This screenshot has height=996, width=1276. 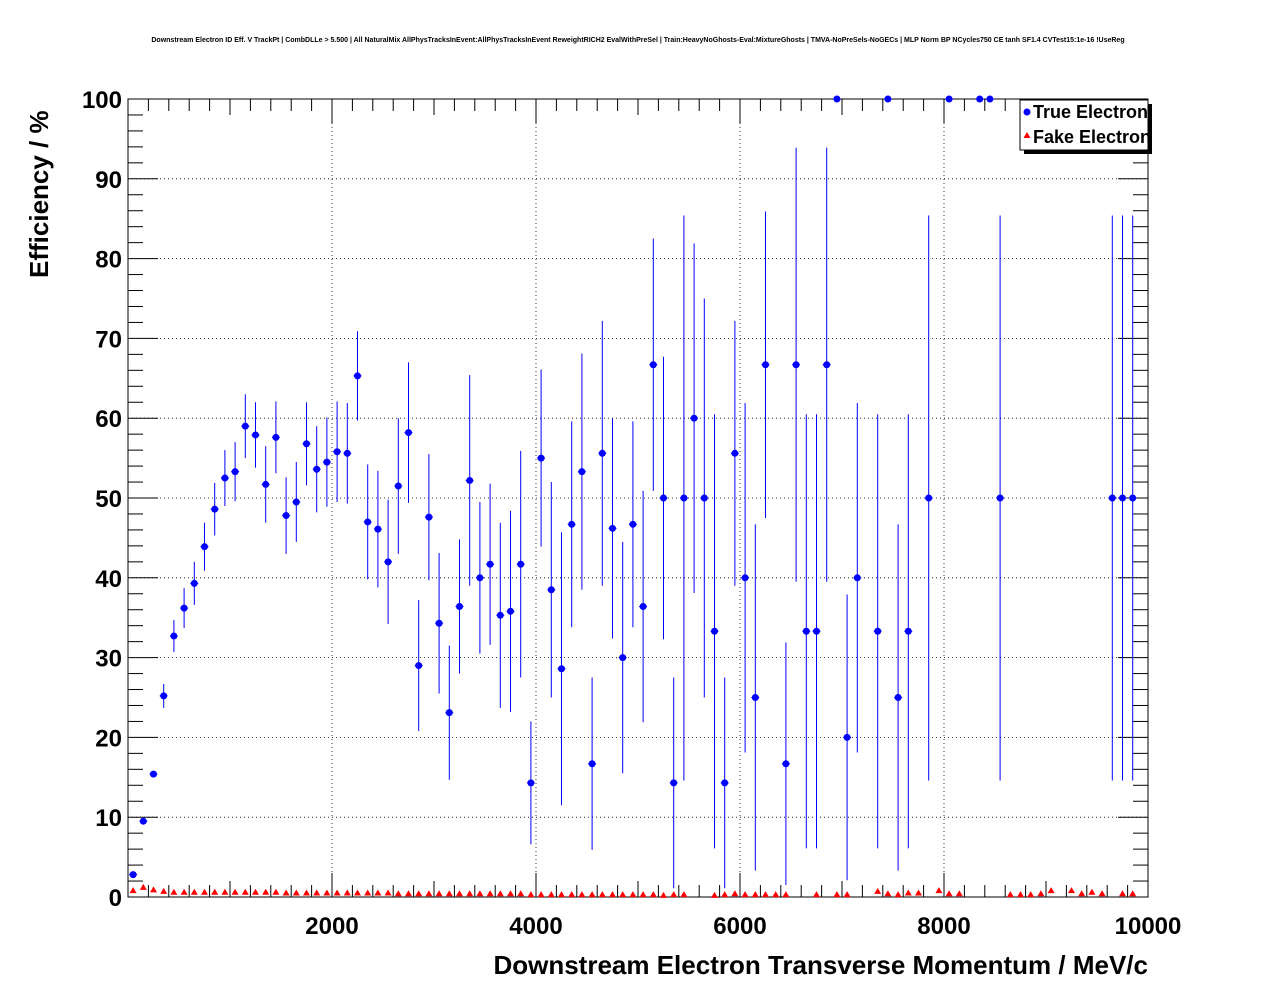 I want to click on x-tick-labels: 2000 4000 6000 8000 10000, so click(x=743, y=926).